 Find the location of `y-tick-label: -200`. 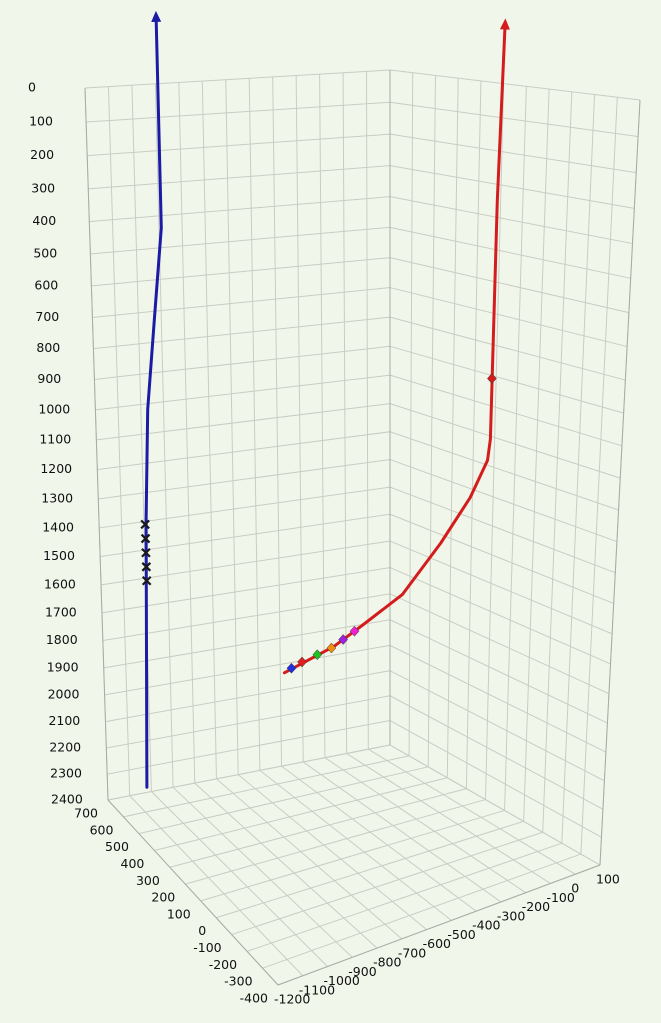

y-tick-label: -200 is located at coordinates (223, 964).